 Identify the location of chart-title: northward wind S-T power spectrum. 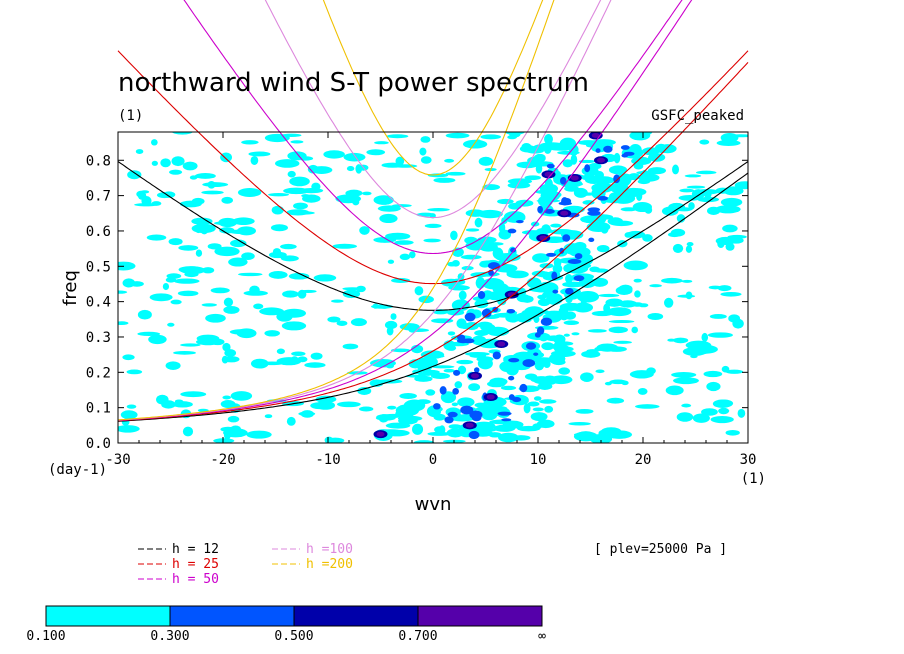
(353, 83).